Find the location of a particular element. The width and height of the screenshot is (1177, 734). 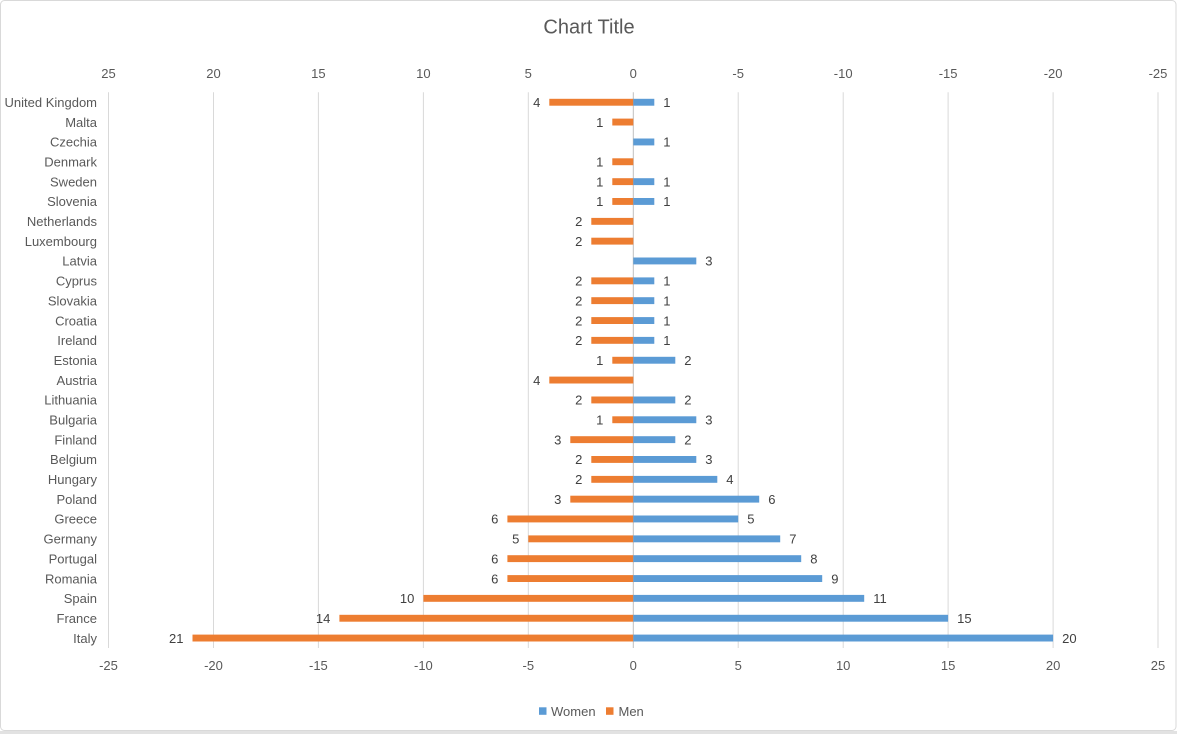

svg-text: 8 is located at coordinates (813, 558).